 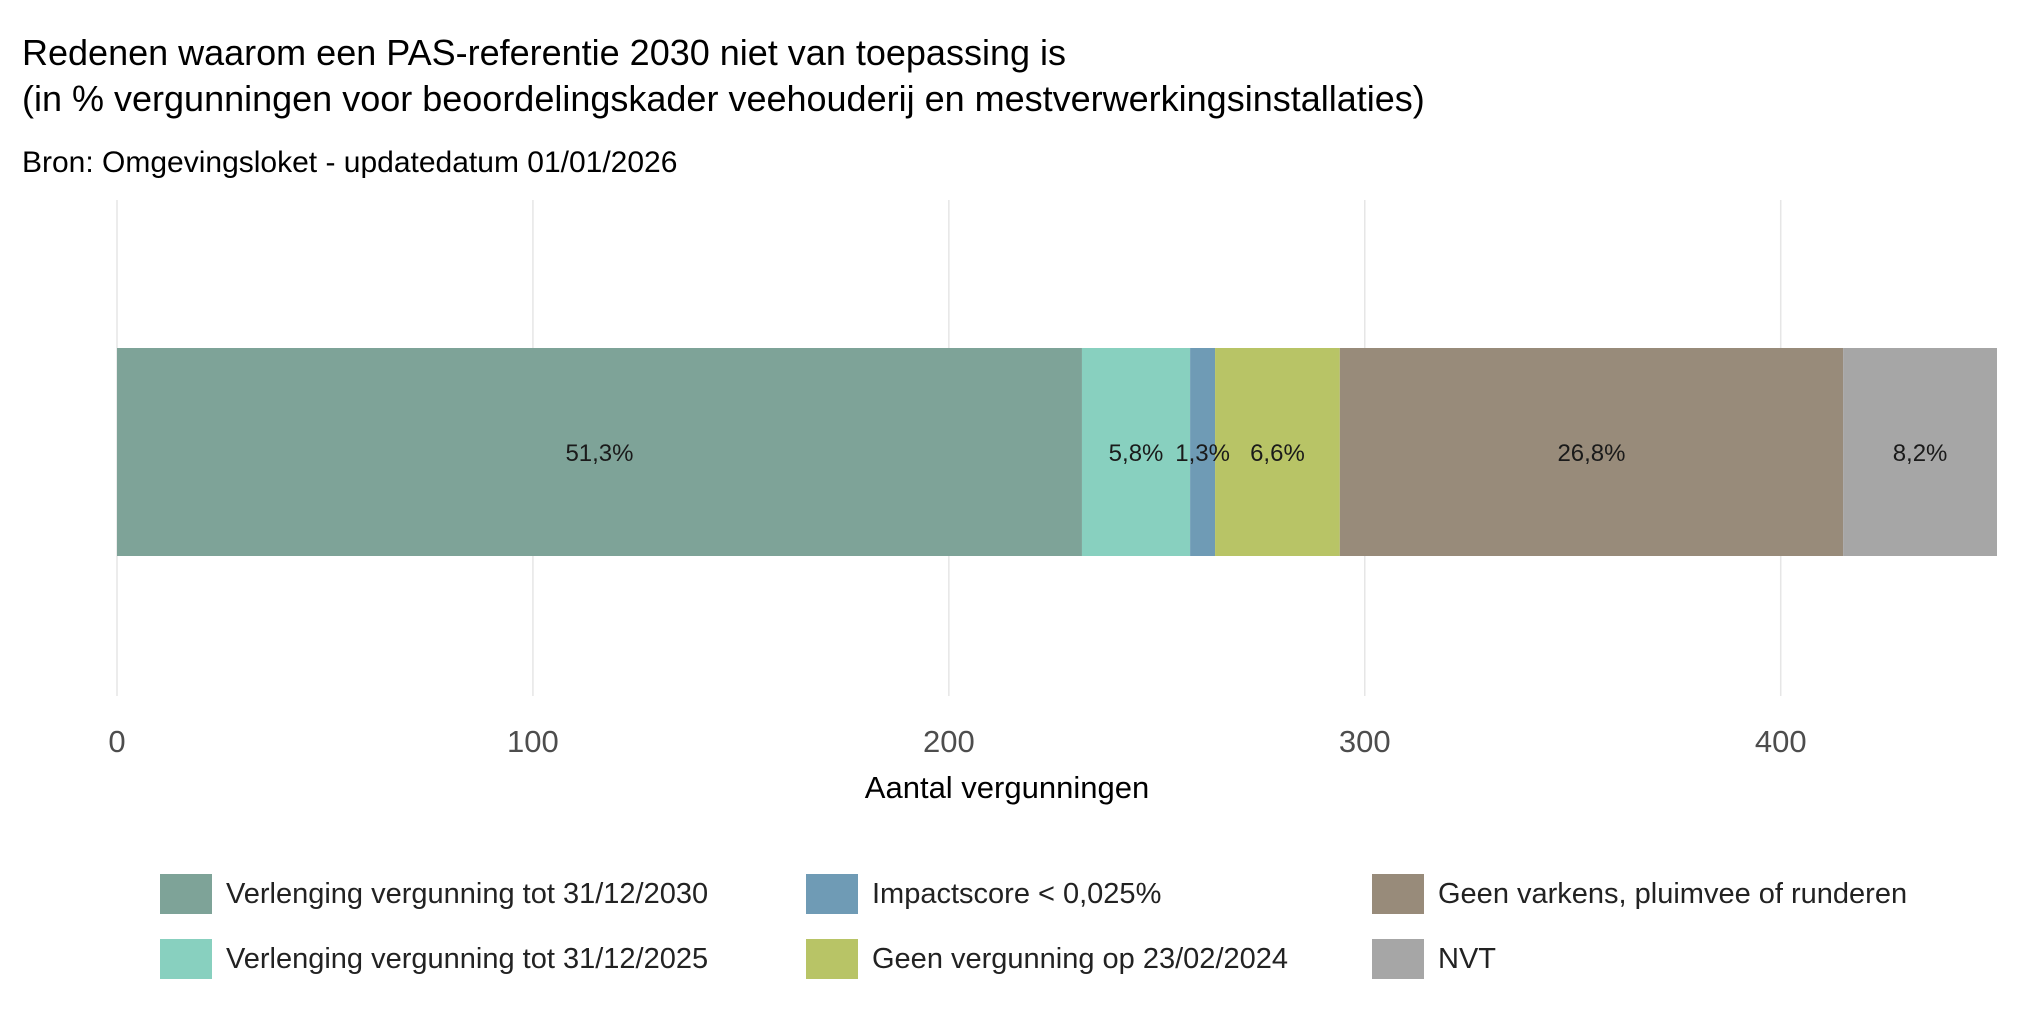 I want to click on x-tick-label: 100, so click(x=533, y=741).